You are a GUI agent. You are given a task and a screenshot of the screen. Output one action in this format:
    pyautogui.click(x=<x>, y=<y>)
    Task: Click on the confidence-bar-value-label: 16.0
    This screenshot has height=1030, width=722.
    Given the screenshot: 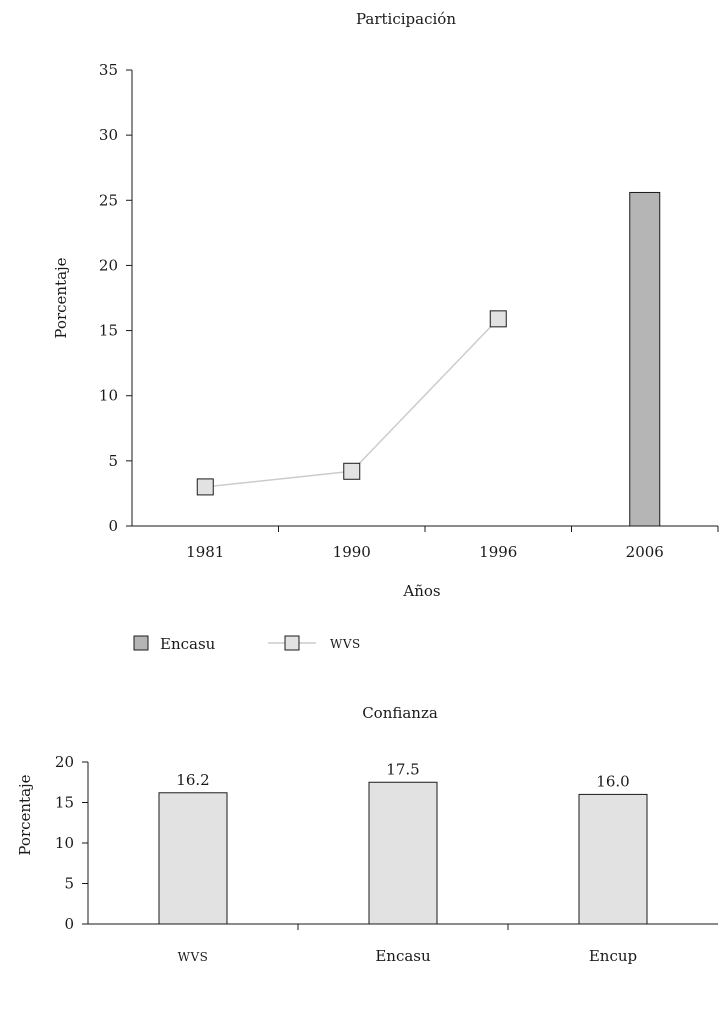 What is the action you would take?
    pyautogui.click(x=612, y=781)
    